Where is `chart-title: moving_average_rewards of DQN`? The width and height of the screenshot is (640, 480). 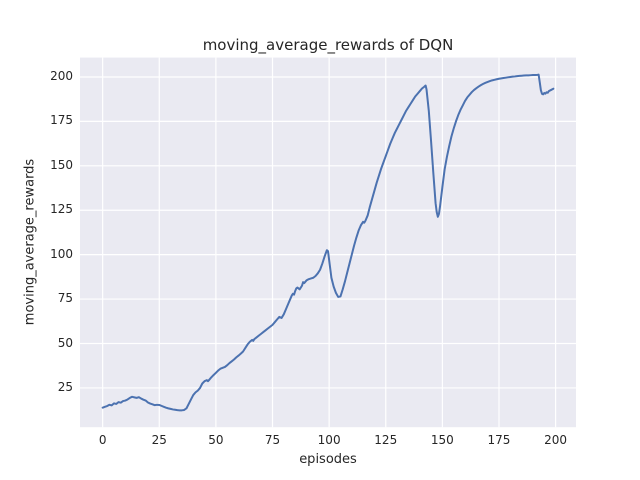 chart-title: moving_average_rewards of DQN is located at coordinates (328, 45).